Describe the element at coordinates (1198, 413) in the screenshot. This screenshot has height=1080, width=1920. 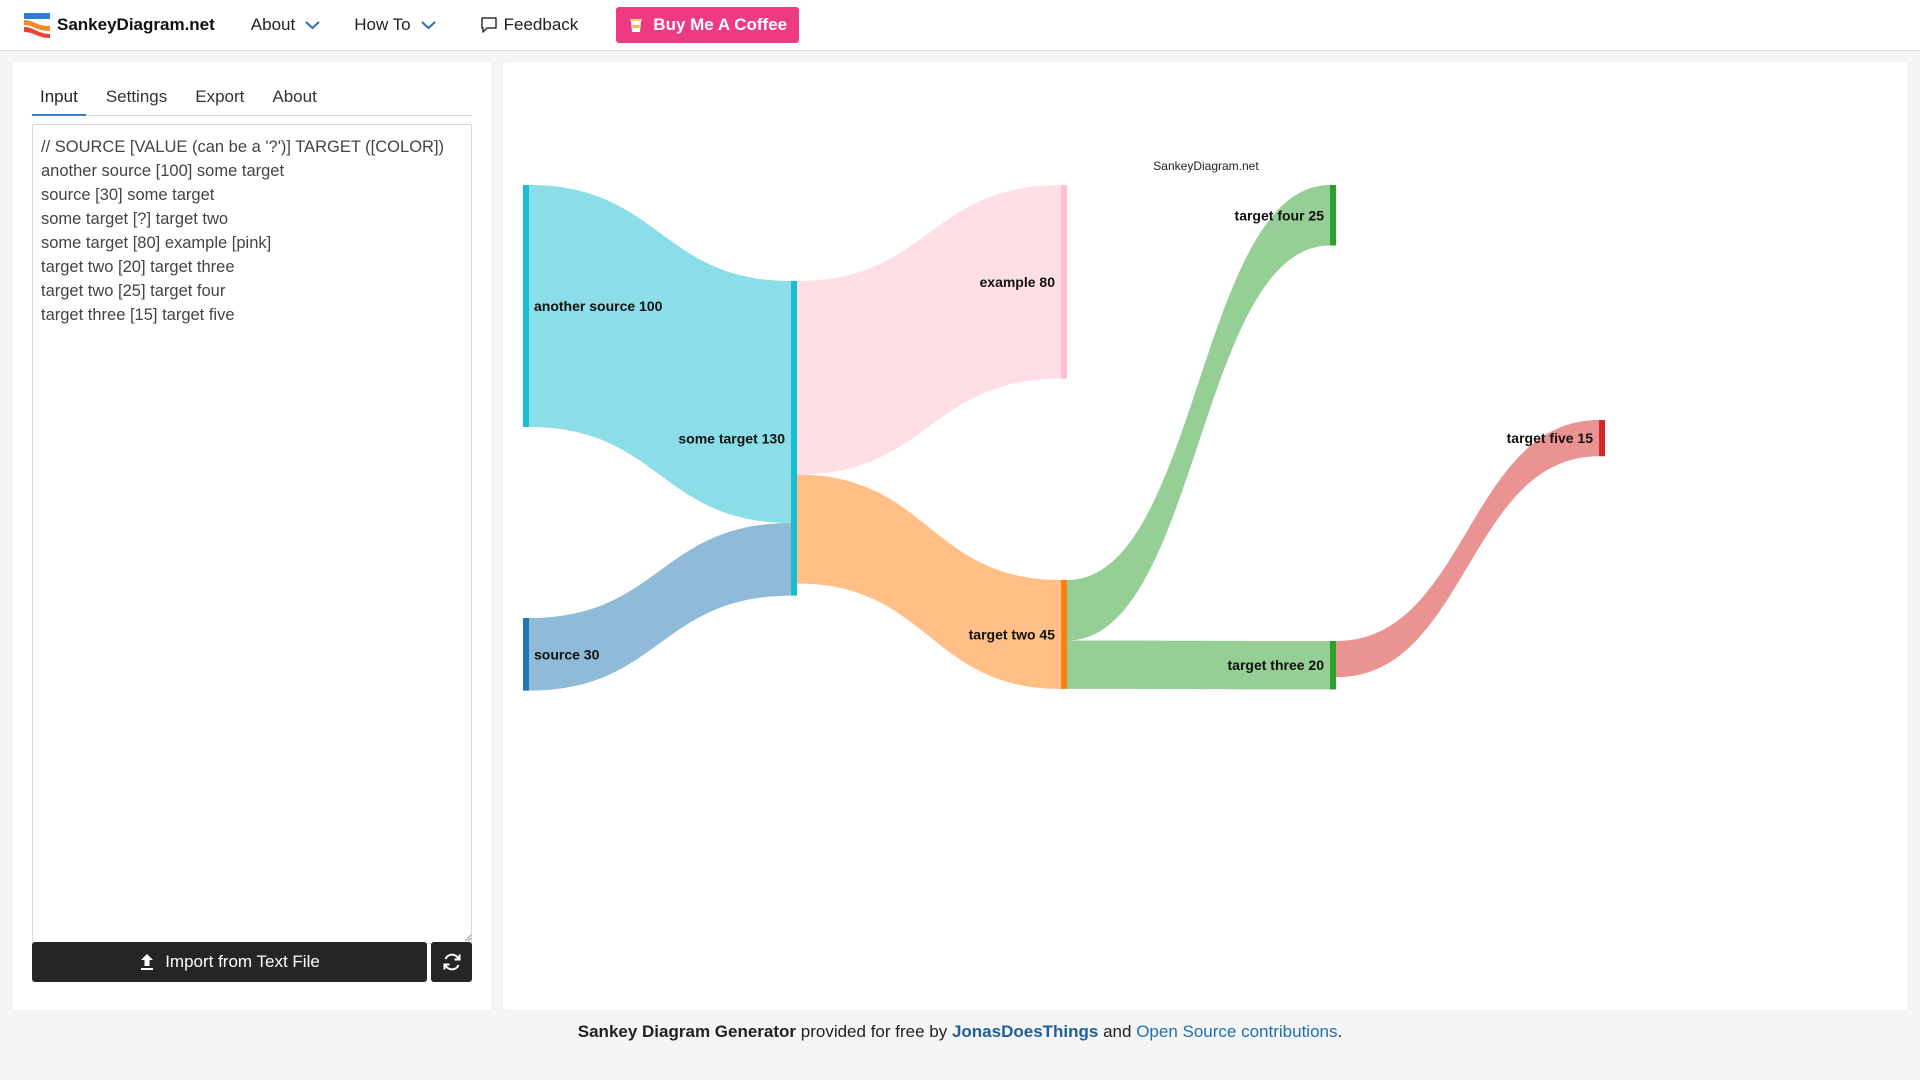
I see `sankey-link-target-two-to-target-four` at that location.